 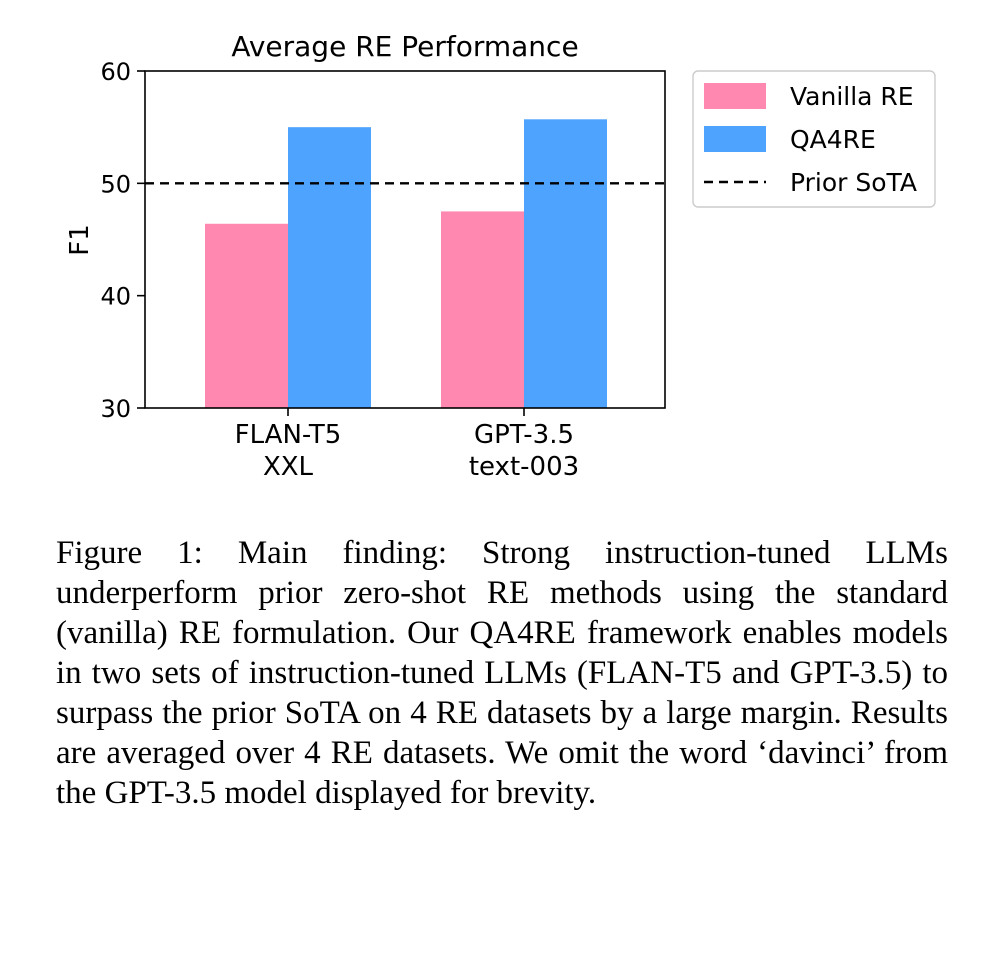 I want to click on y-tick-label: 30, so click(x=115, y=409).